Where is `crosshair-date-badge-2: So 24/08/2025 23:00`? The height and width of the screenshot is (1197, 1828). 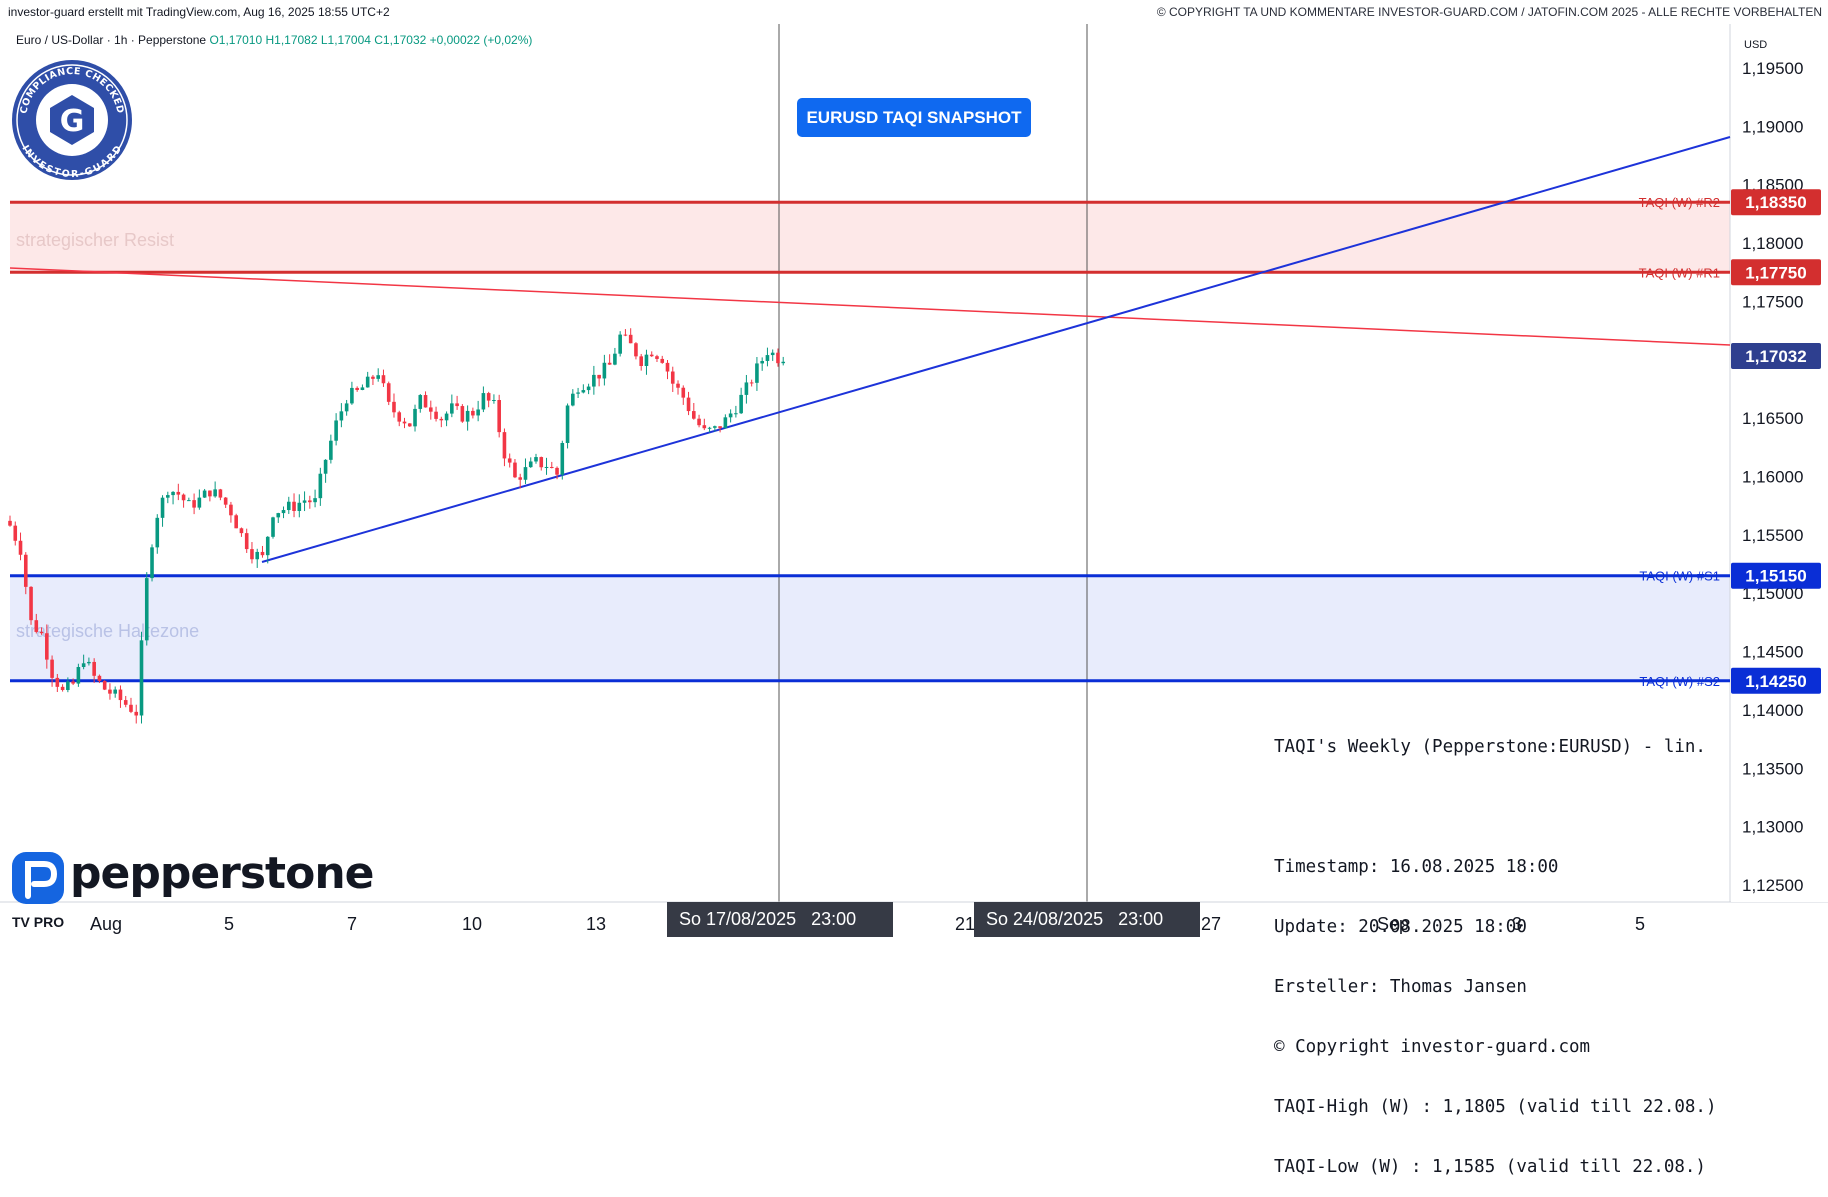 crosshair-date-badge-2: So 24/08/2025 23:00 is located at coordinates (1087, 919).